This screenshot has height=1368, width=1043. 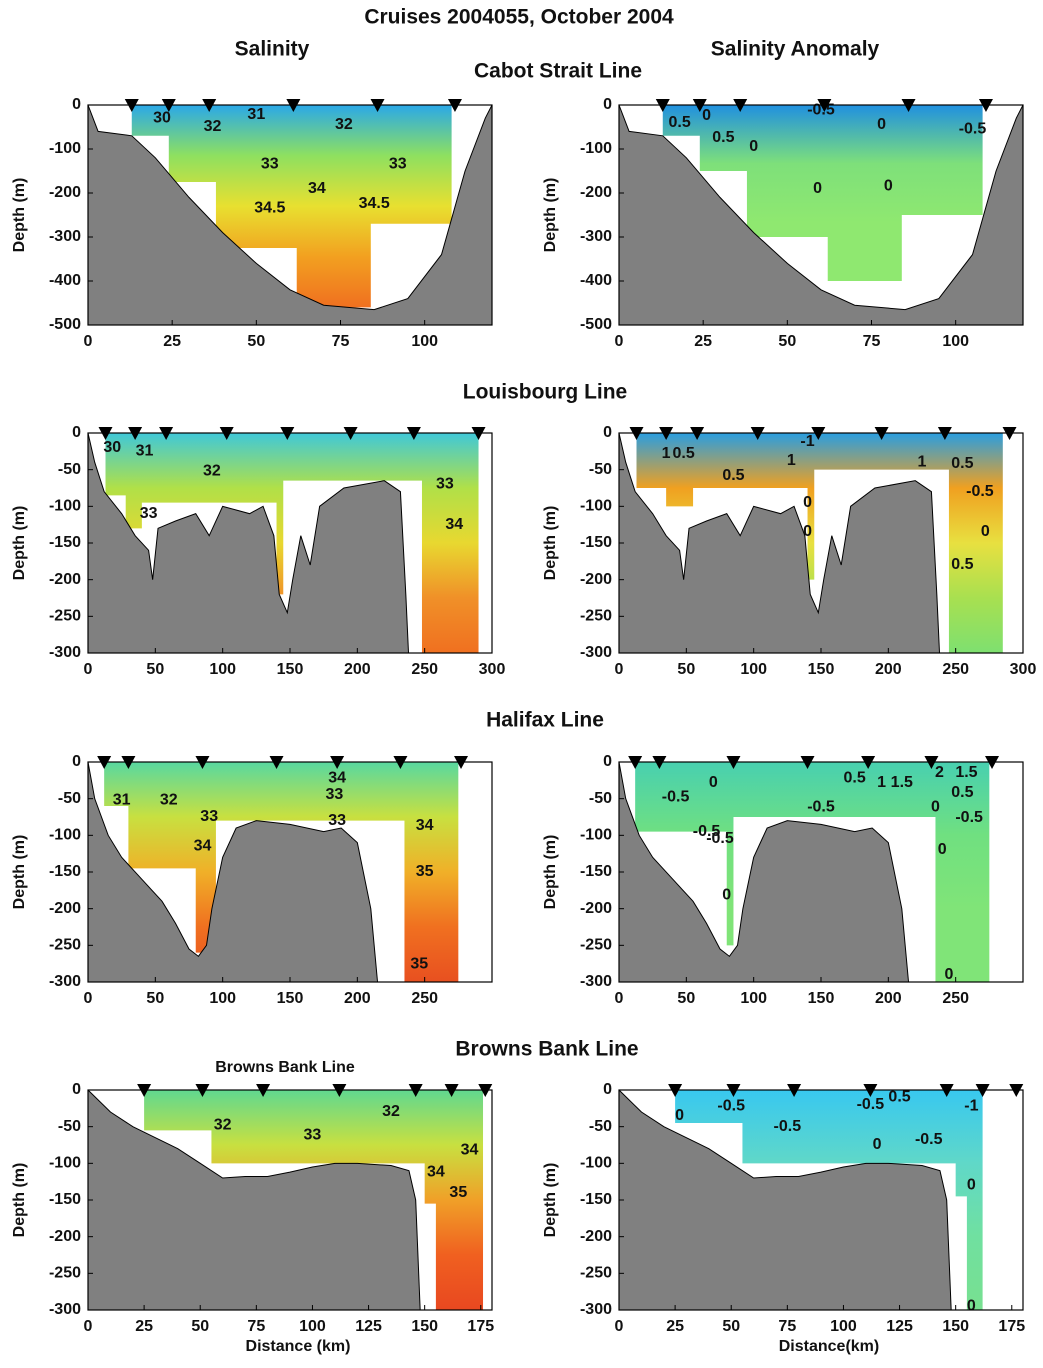 What do you see at coordinates (1023, 669) in the screenshot?
I see `x-tick-label: 300` at bounding box center [1023, 669].